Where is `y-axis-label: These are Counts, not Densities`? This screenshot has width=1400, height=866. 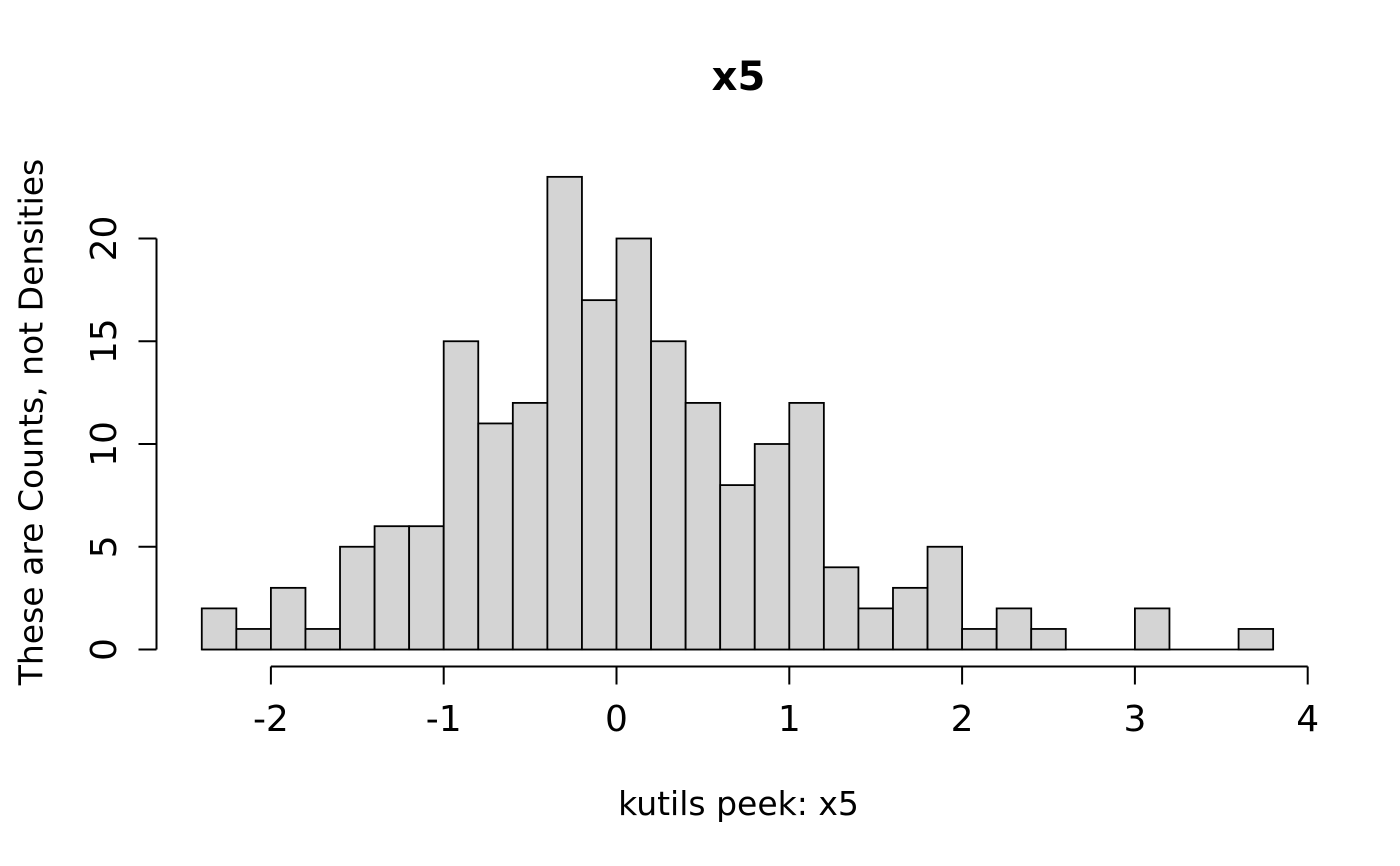
y-axis-label: These are Counts, not Densities is located at coordinates (31, 422).